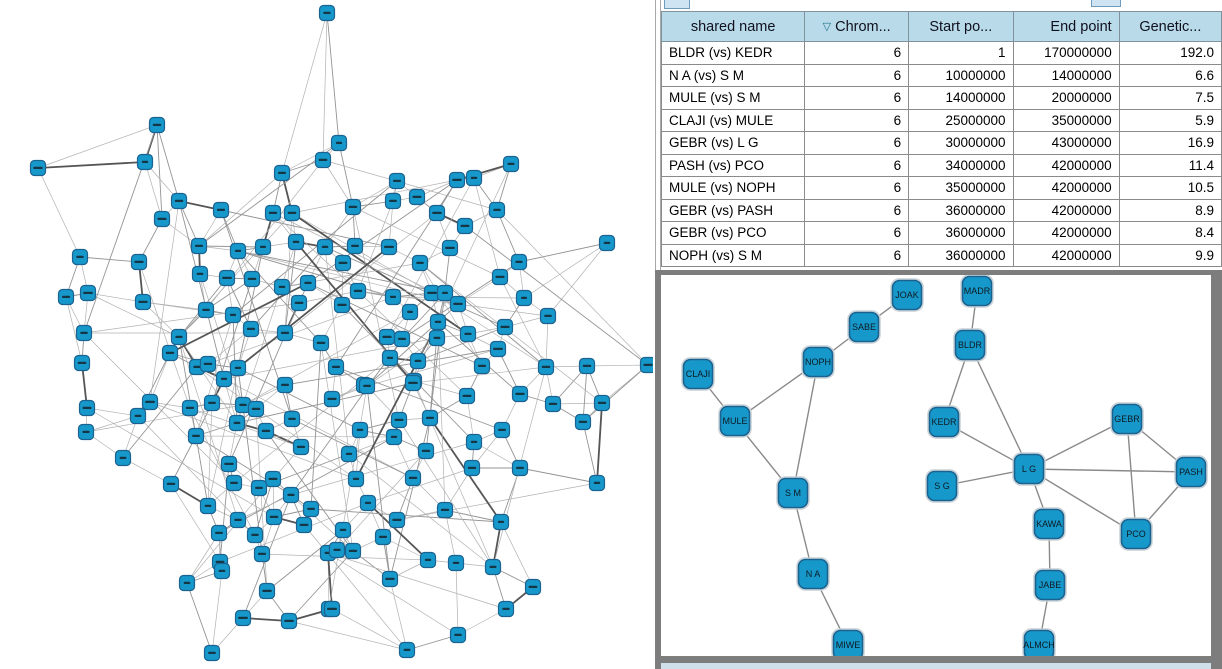 This screenshot has width=1222, height=669. What do you see at coordinates (941, 53) in the screenshot?
I see `table-row: BLDR (vs) KEDR 6 1 170000000 192.0` at bounding box center [941, 53].